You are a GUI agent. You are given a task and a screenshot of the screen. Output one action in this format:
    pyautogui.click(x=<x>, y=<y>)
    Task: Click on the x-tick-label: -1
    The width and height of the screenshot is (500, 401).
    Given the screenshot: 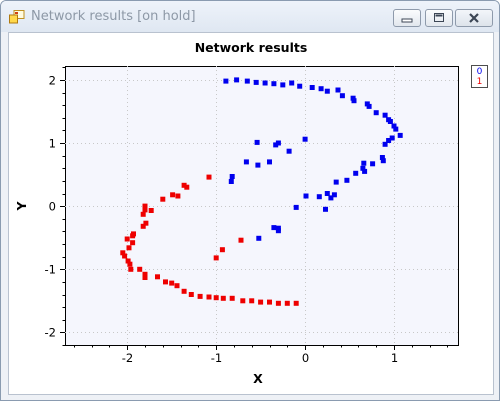 What is the action you would take?
    pyautogui.click(x=216, y=358)
    